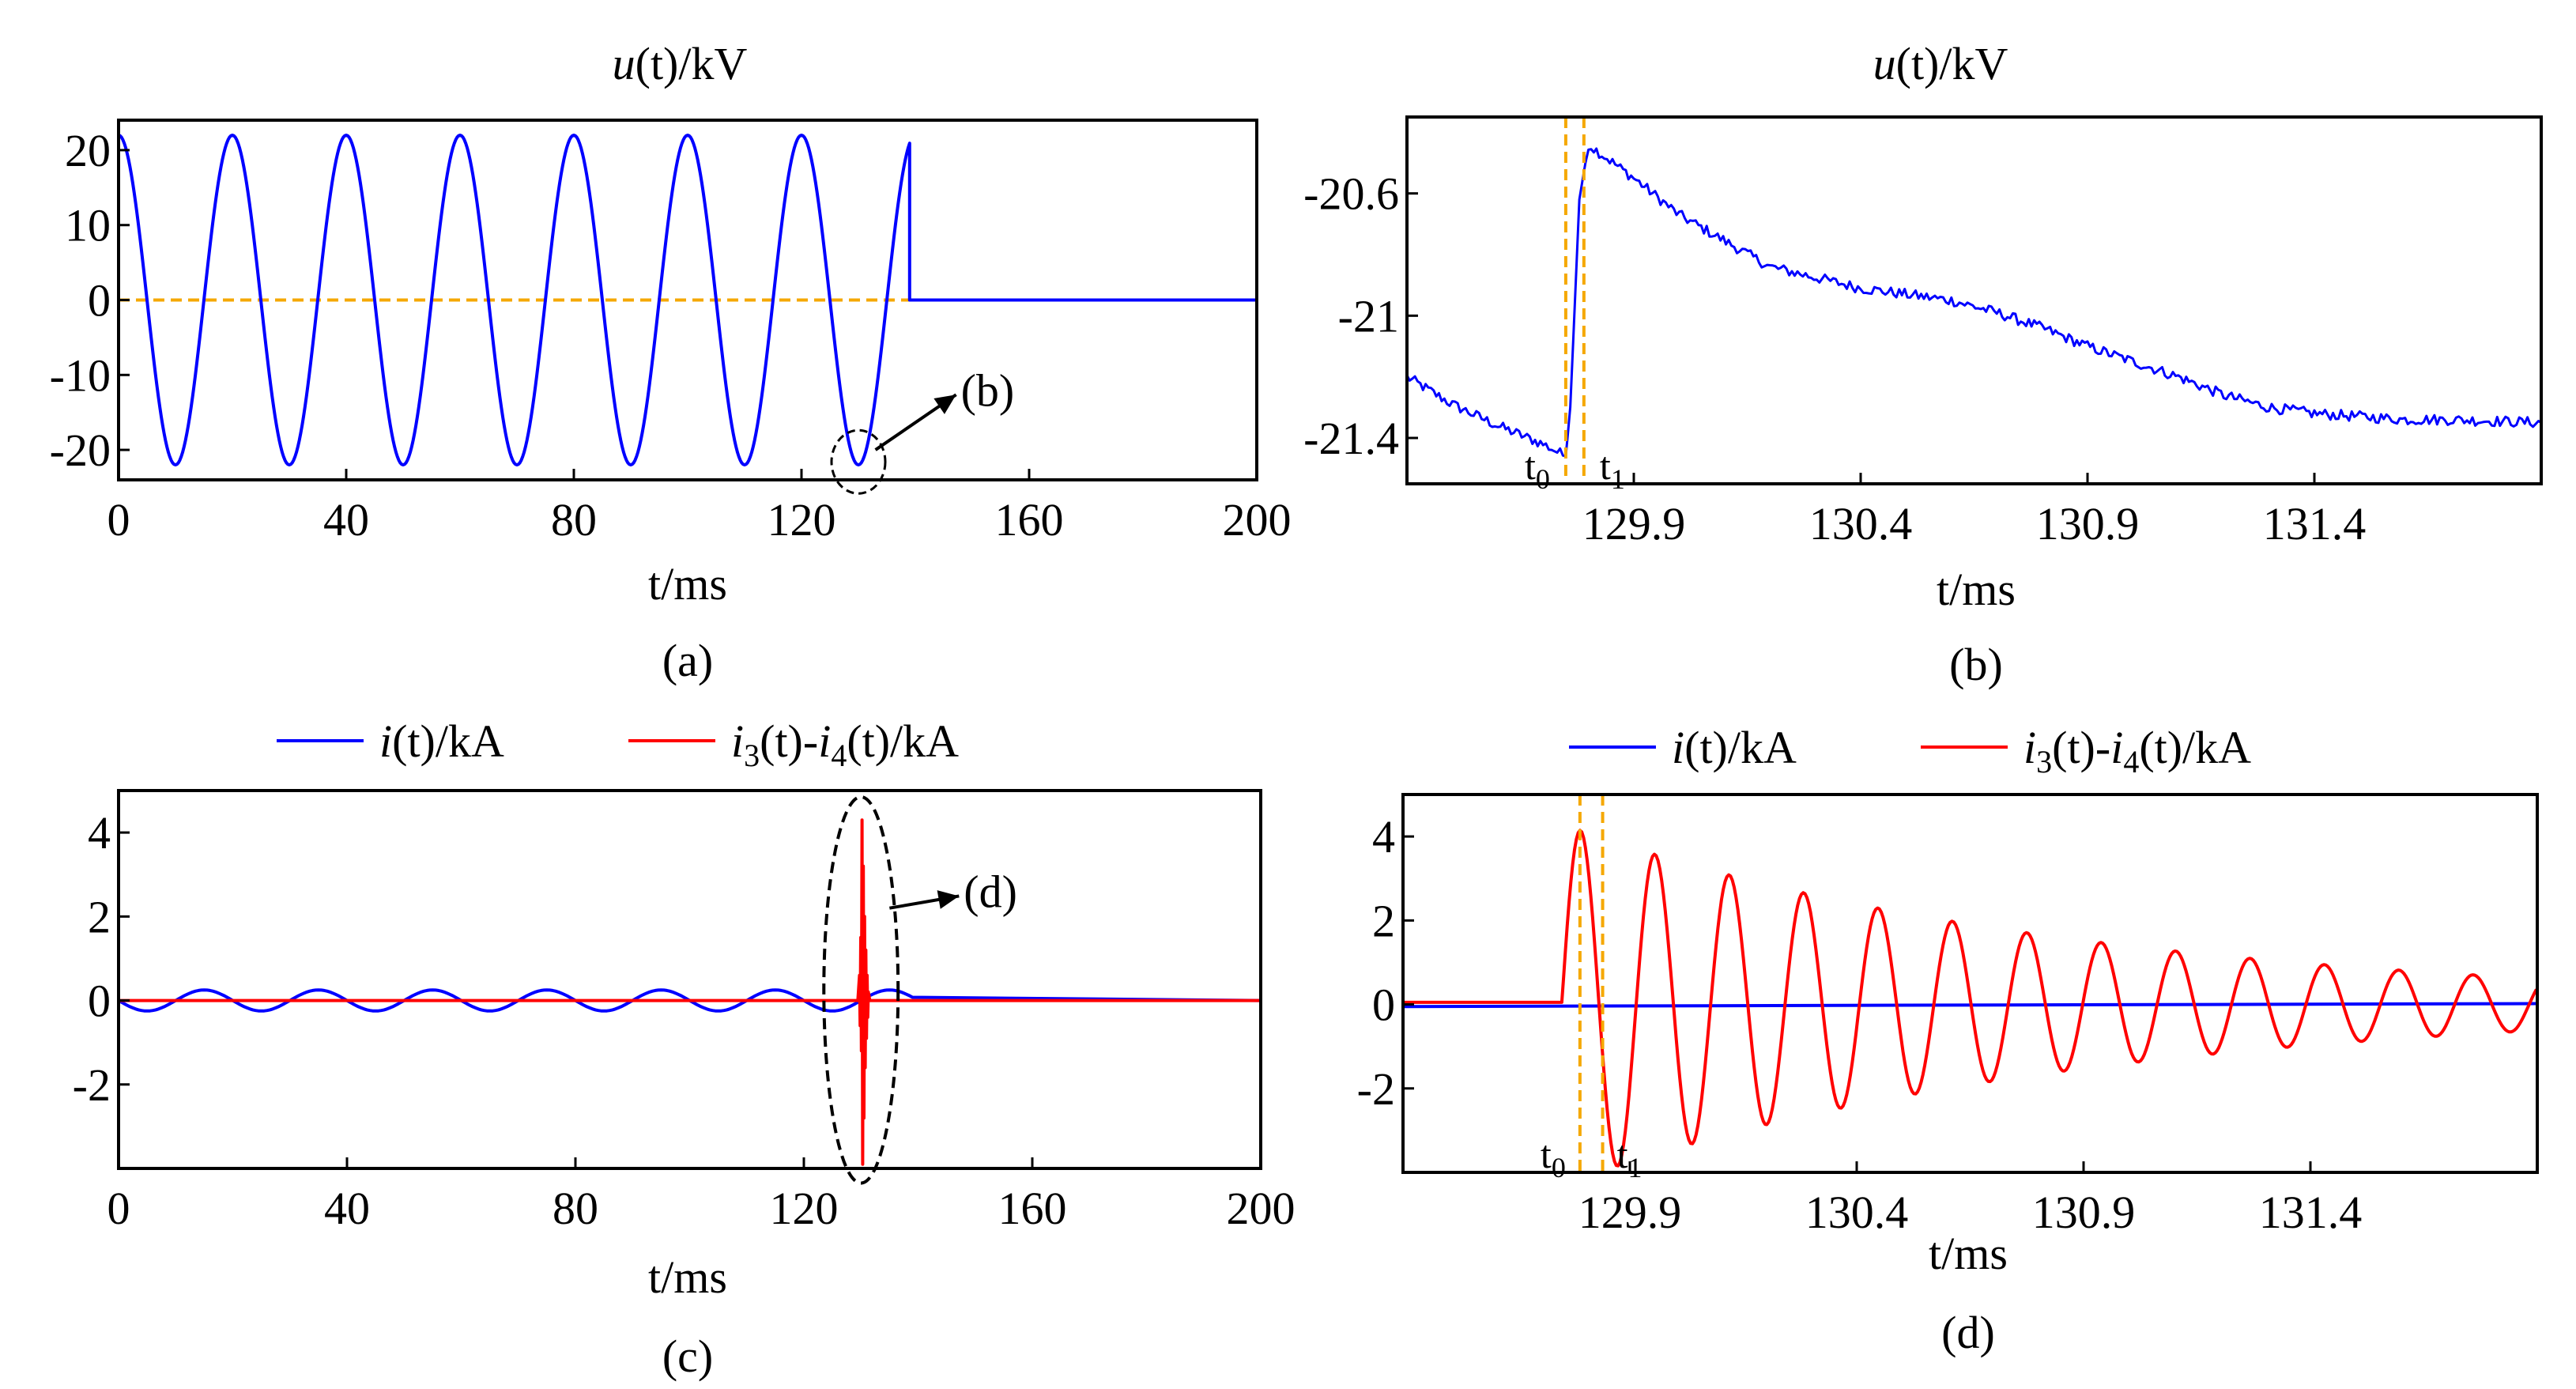 The height and width of the screenshot is (1389, 2576). Describe the element at coordinates (2311, 1212) in the screenshot. I see `chart-d-xtick-label-3: 131.4` at that location.